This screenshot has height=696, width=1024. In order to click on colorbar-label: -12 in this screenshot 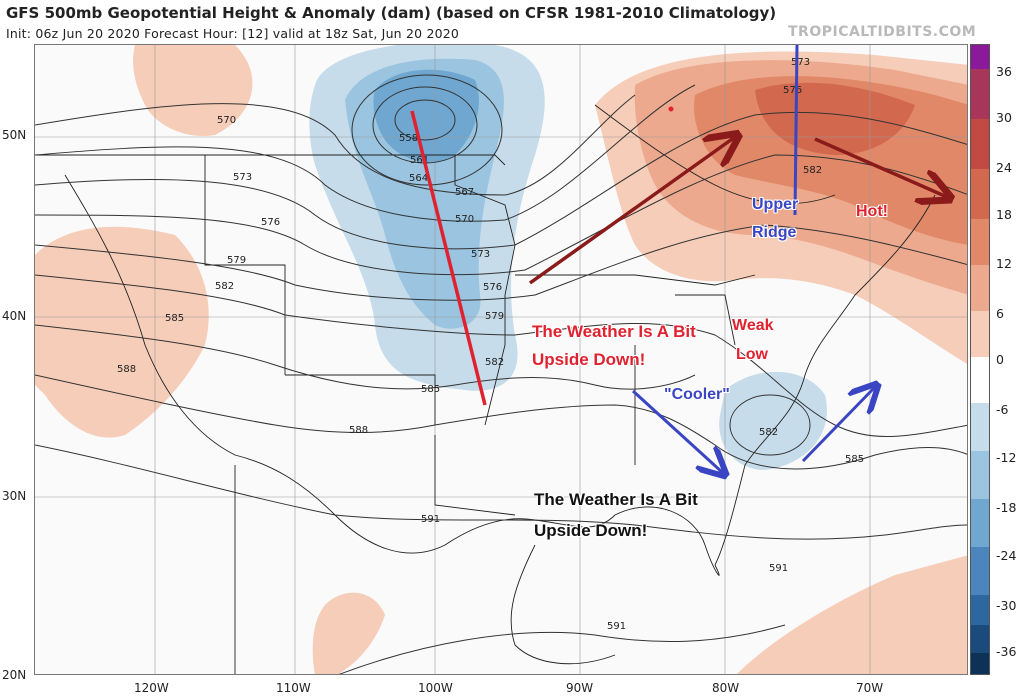, I will do `click(1006, 457)`.